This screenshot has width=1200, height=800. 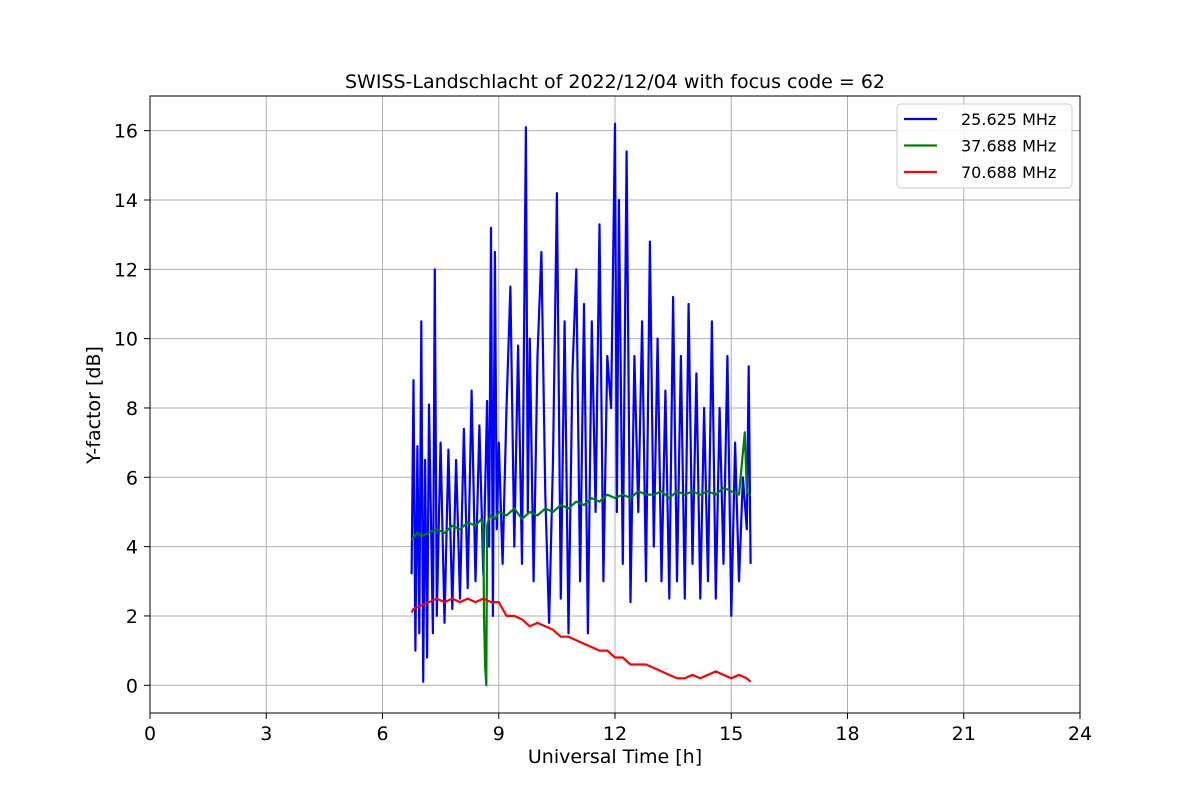 I want to click on x-tick-label: 3, so click(x=266, y=734).